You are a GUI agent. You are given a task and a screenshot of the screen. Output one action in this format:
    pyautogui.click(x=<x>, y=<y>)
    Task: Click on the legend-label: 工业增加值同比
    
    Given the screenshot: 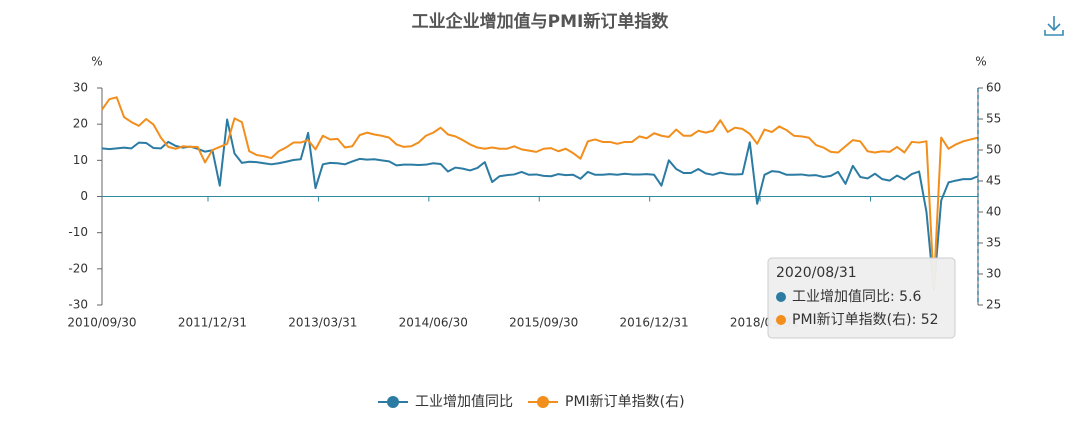 What is the action you would take?
    pyautogui.click(x=464, y=402)
    